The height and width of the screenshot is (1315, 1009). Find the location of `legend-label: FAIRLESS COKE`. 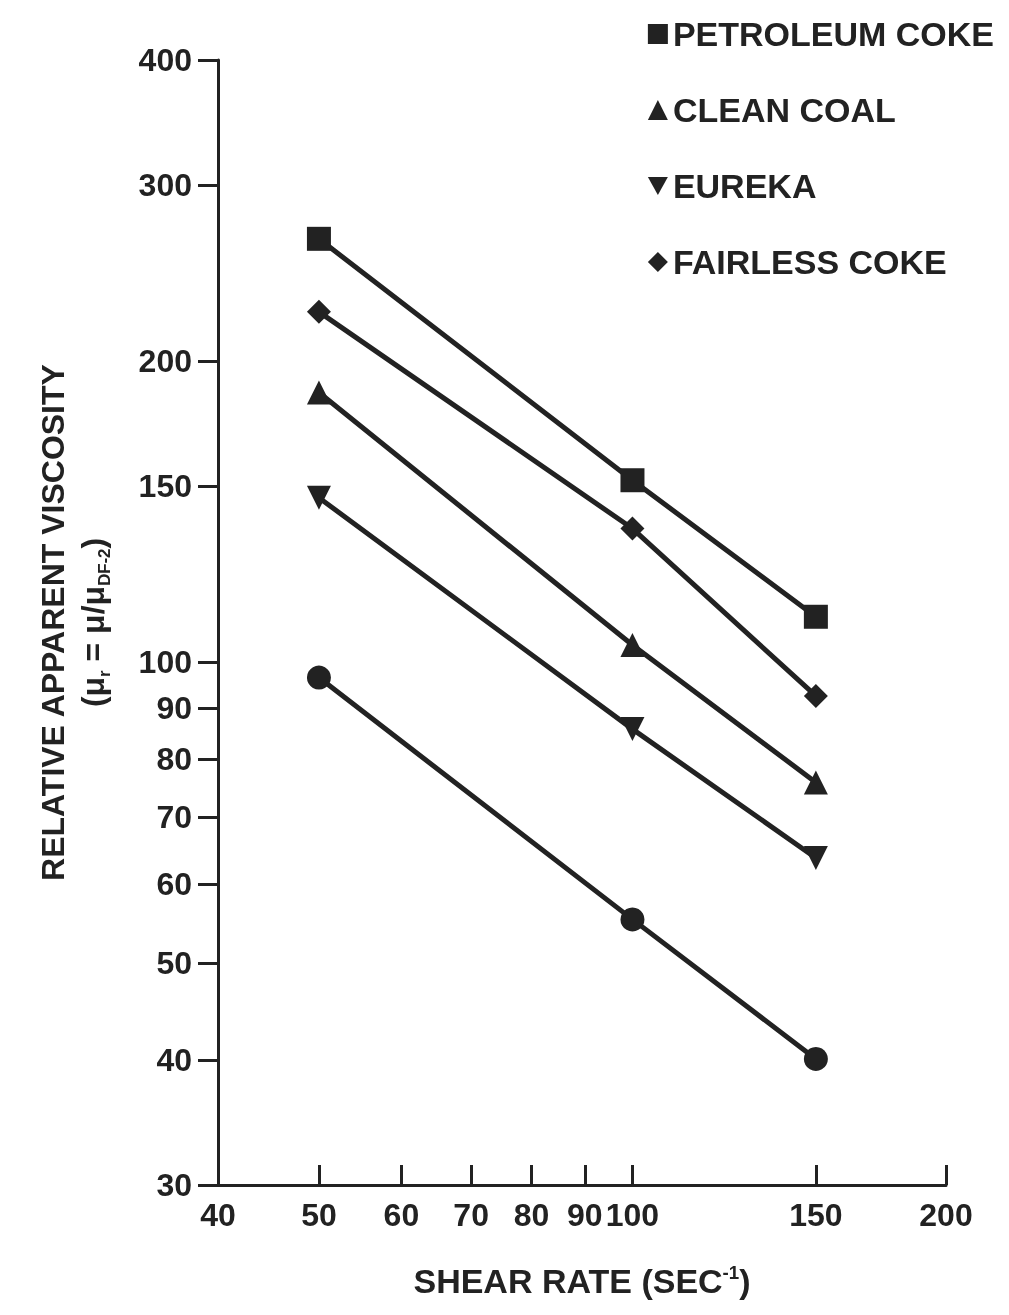

legend-label: FAIRLESS COKE is located at coordinates (809, 262).